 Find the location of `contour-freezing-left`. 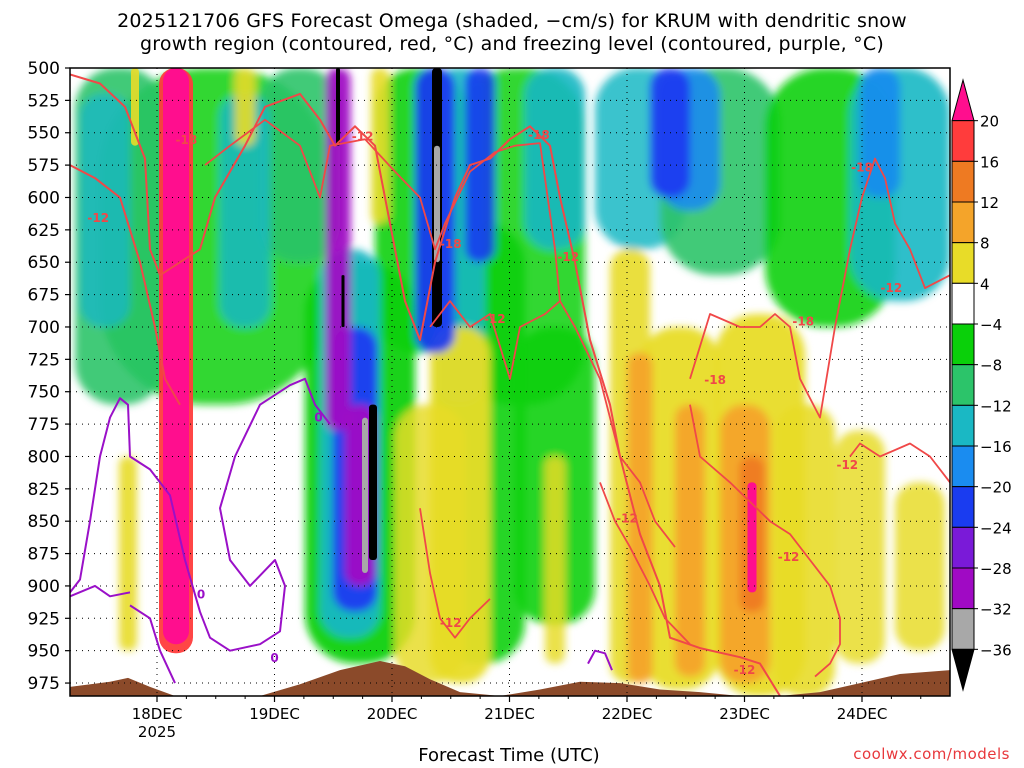

contour-freezing-left is located at coordinates (200, 514).